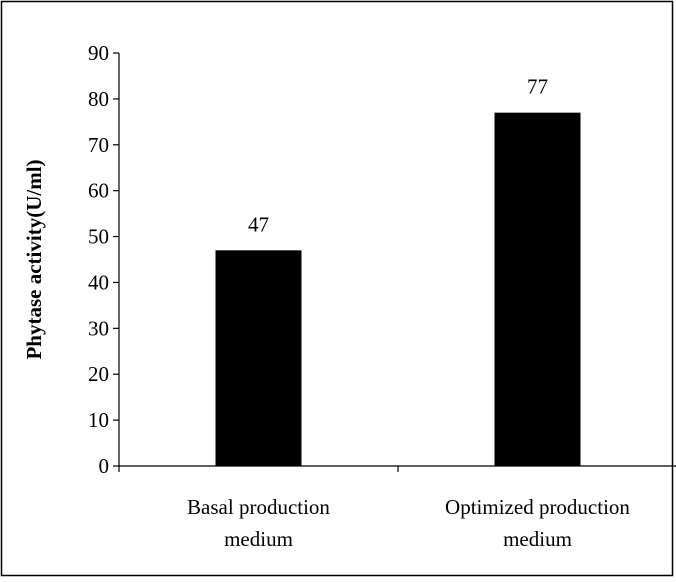 The height and width of the screenshot is (582, 676). Describe the element at coordinates (537, 507) in the screenshot. I see `x-category-label: Optimized production` at that location.